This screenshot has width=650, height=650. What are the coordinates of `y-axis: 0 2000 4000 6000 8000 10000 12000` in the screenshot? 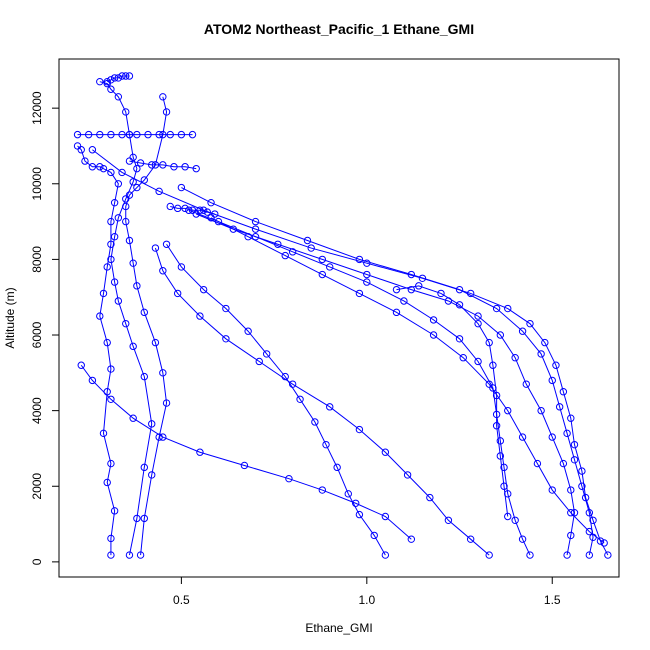 It's located at (45, 328).